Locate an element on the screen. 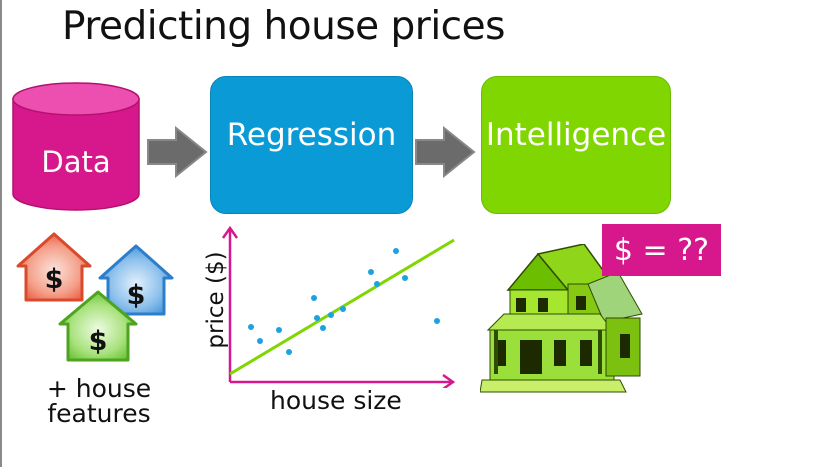  green-house-icon is located at coordinates (561, 318).